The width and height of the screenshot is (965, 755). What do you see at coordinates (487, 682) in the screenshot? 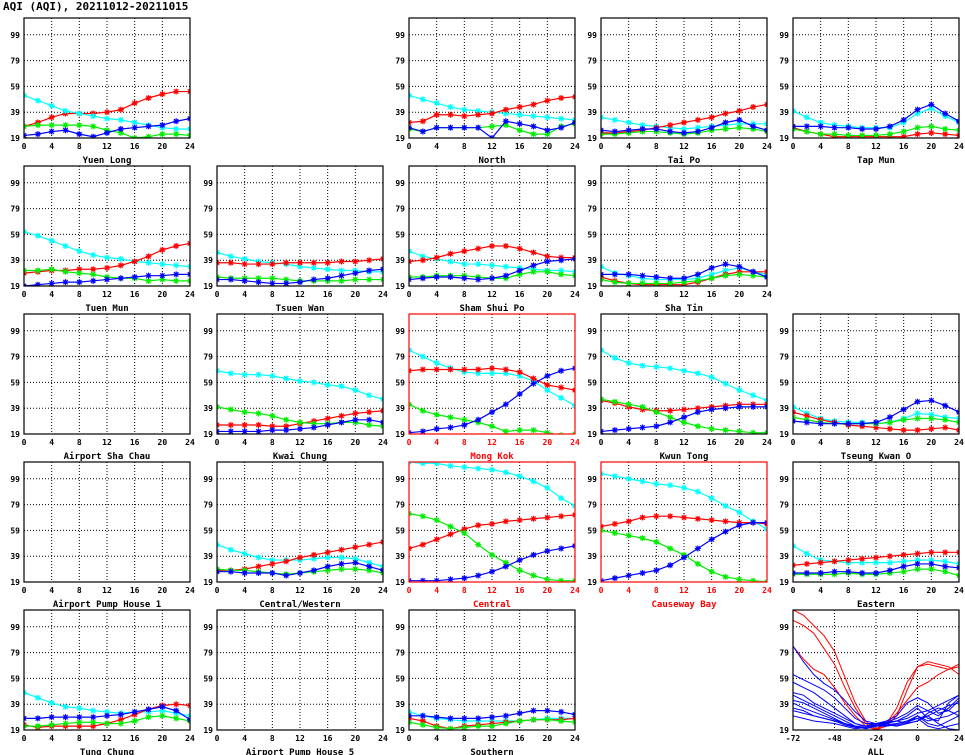
I see `panel-southern: 19 39 59 79 99 0 4 8 12 16 20 24 Southern` at bounding box center [487, 682].